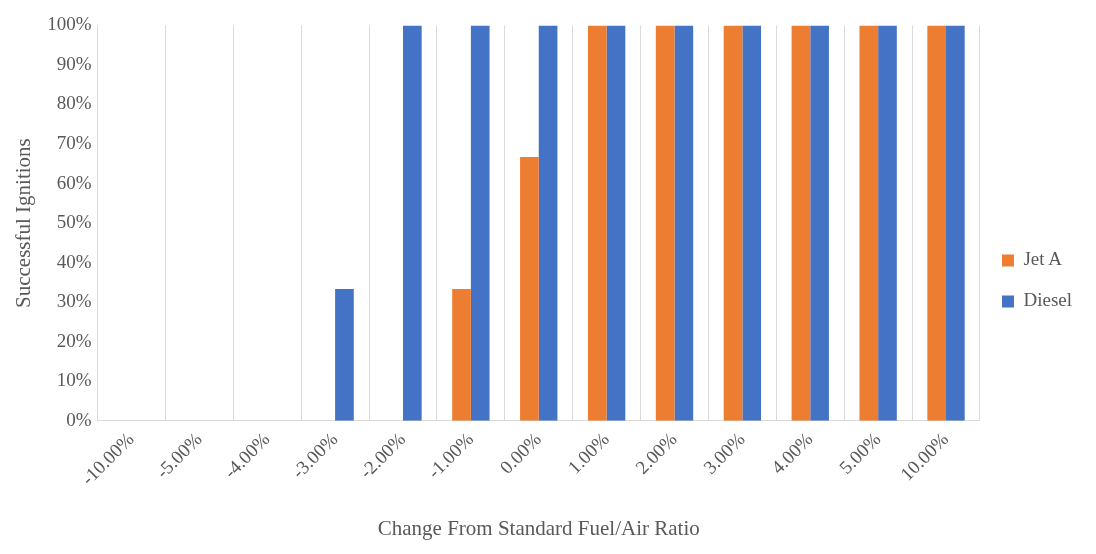  What do you see at coordinates (23, 223) in the screenshot?
I see `y-axis-title: Successful Ignitions` at bounding box center [23, 223].